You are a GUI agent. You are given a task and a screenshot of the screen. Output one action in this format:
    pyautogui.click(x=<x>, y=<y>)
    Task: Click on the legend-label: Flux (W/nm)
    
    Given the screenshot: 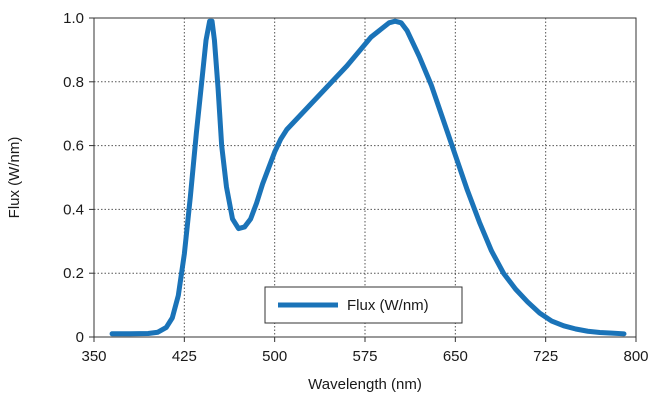 What is the action you would take?
    pyautogui.click(x=388, y=305)
    